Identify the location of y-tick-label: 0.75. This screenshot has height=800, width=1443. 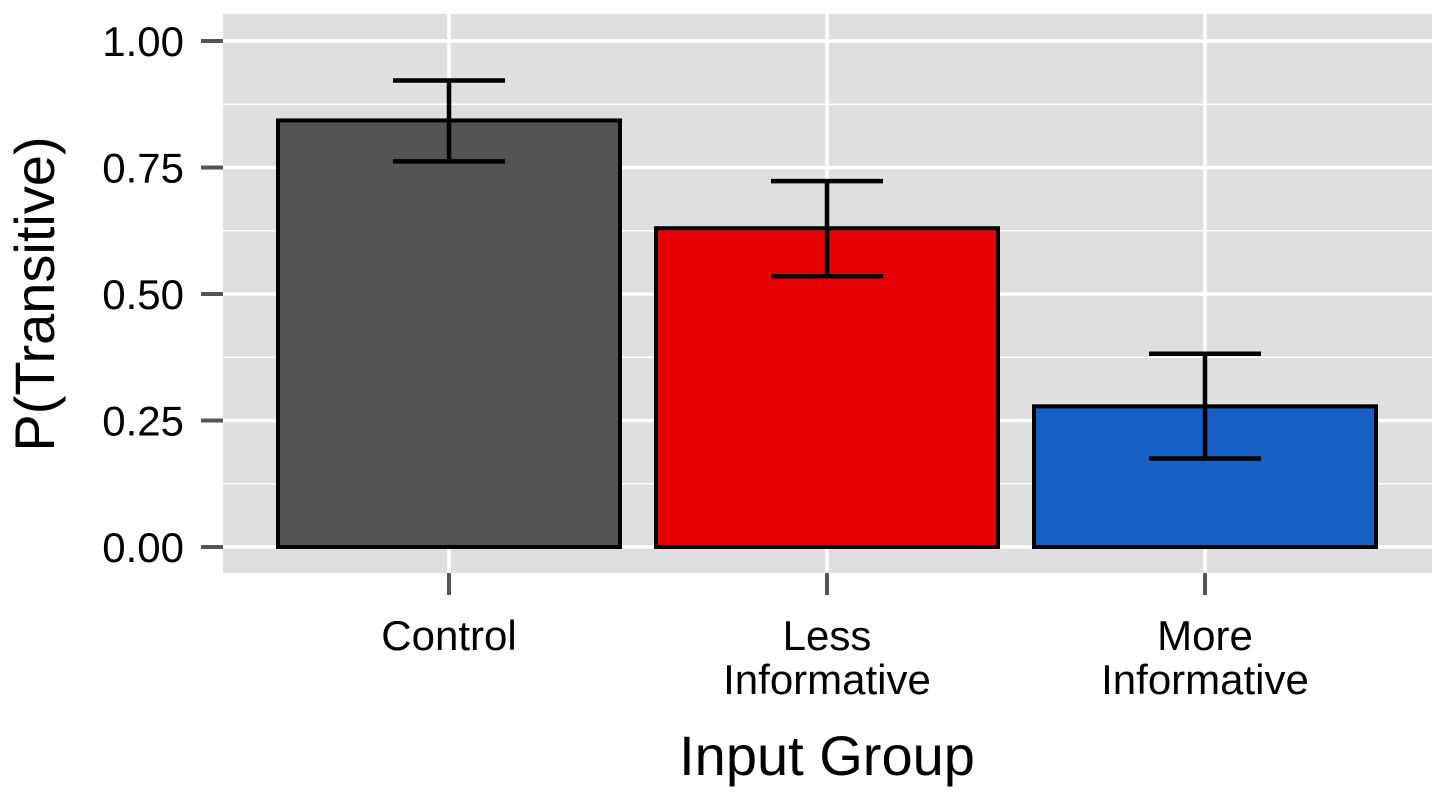
(143, 168).